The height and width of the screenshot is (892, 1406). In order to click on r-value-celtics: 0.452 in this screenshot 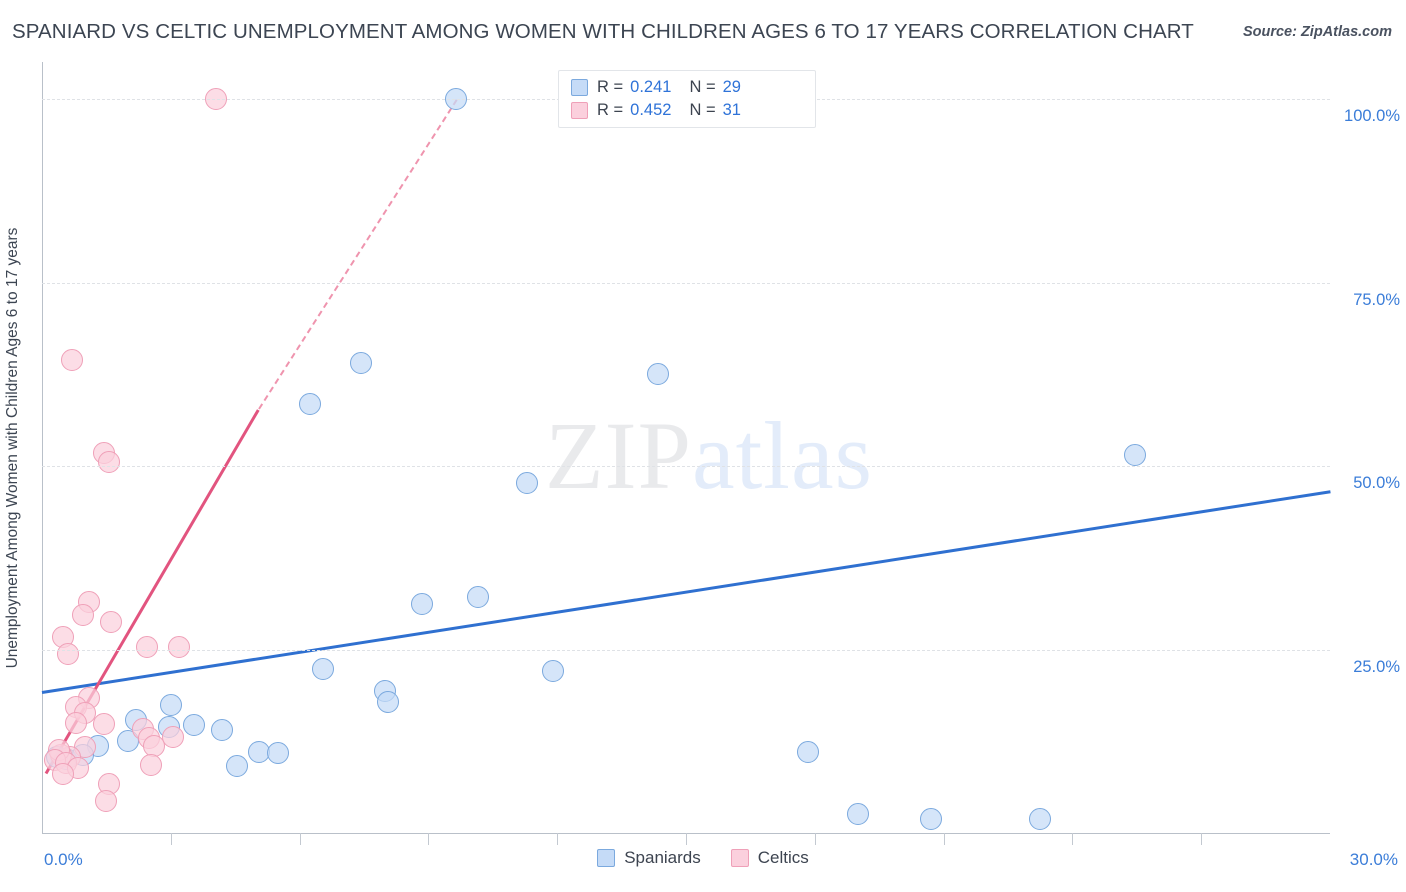, I will do `click(651, 110)`.